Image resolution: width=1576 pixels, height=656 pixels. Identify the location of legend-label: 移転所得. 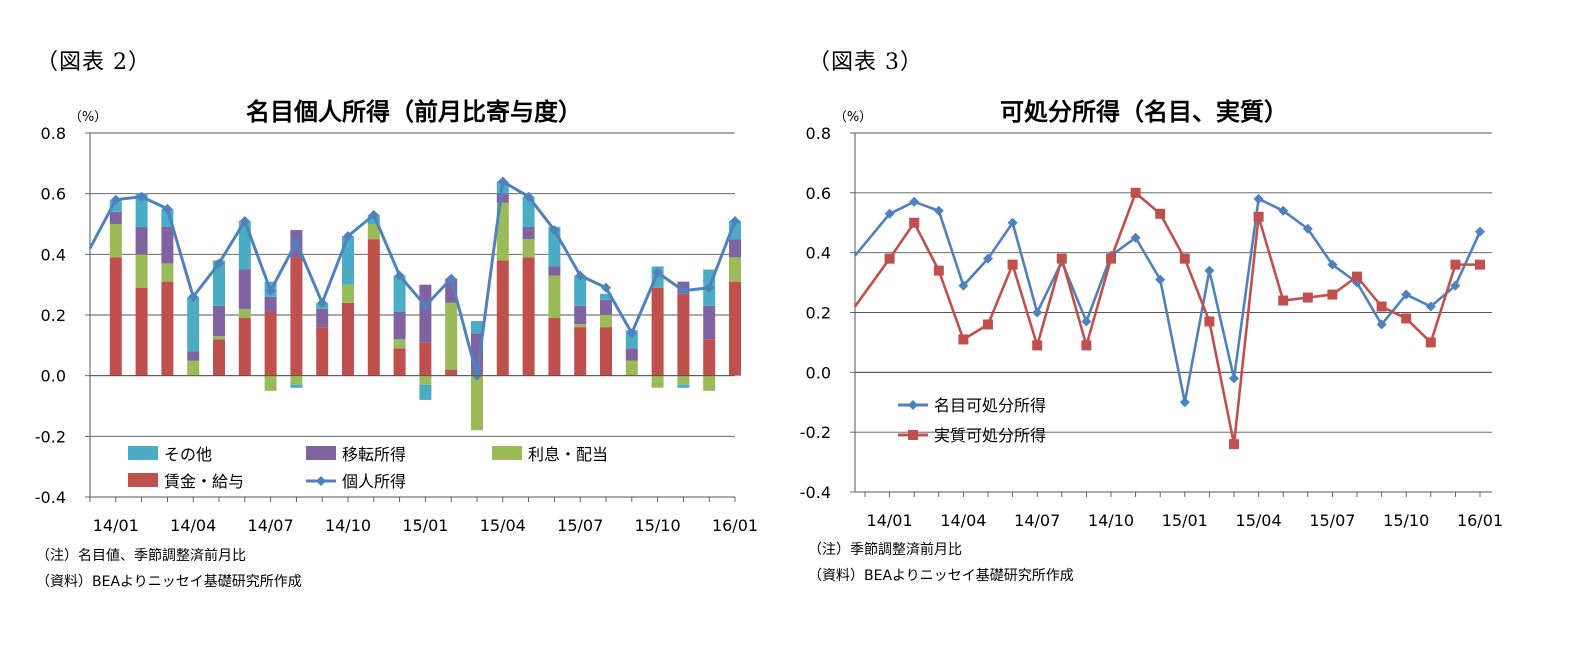
(374, 454).